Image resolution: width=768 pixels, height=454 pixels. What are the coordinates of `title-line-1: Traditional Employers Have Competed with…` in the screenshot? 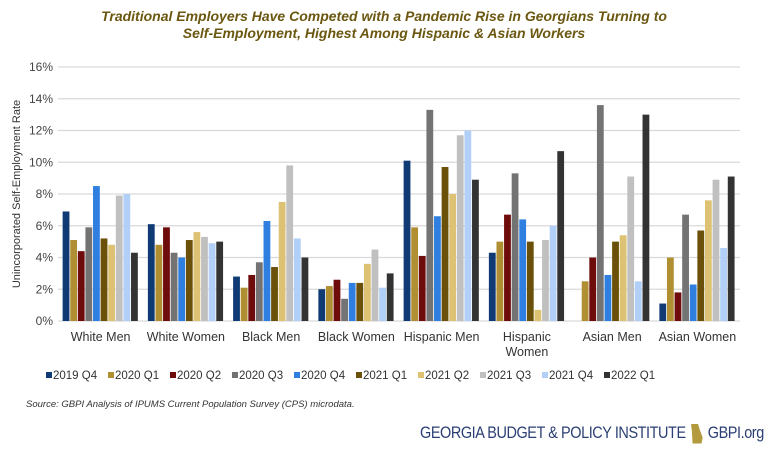 It's located at (384, 16).